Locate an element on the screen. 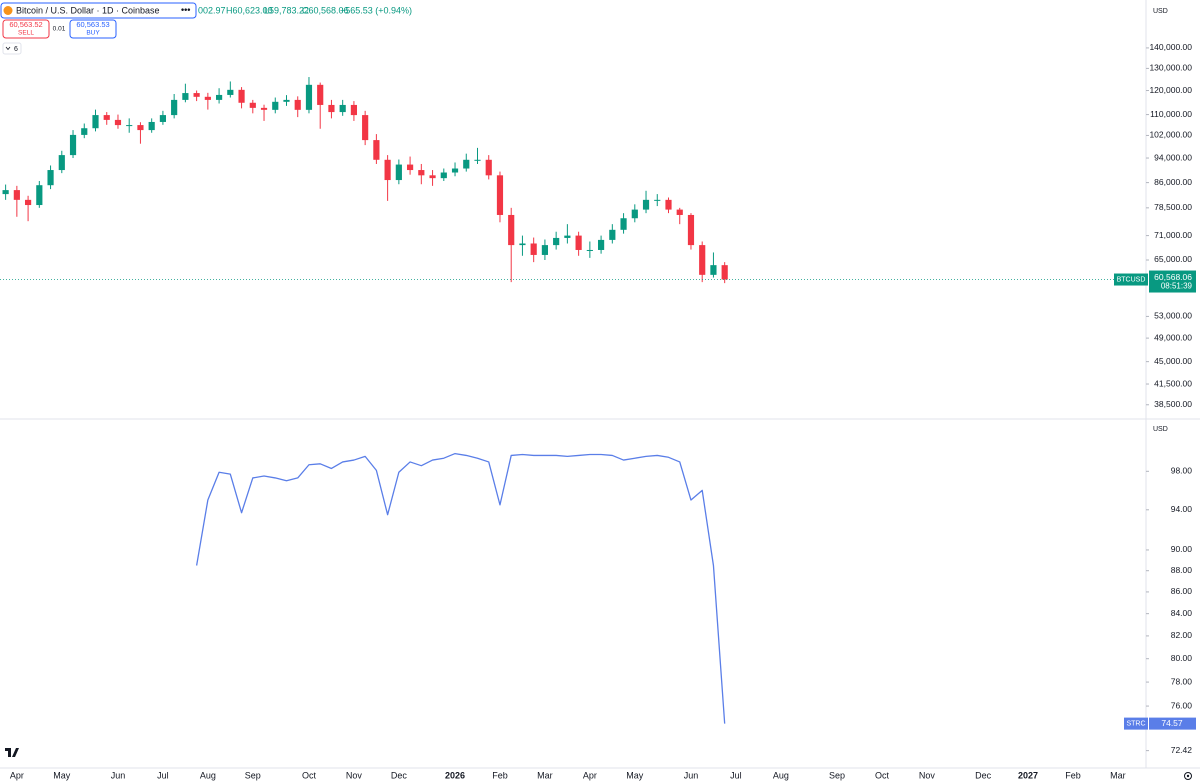  x-tick-label: Sep is located at coordinates (253, 775).